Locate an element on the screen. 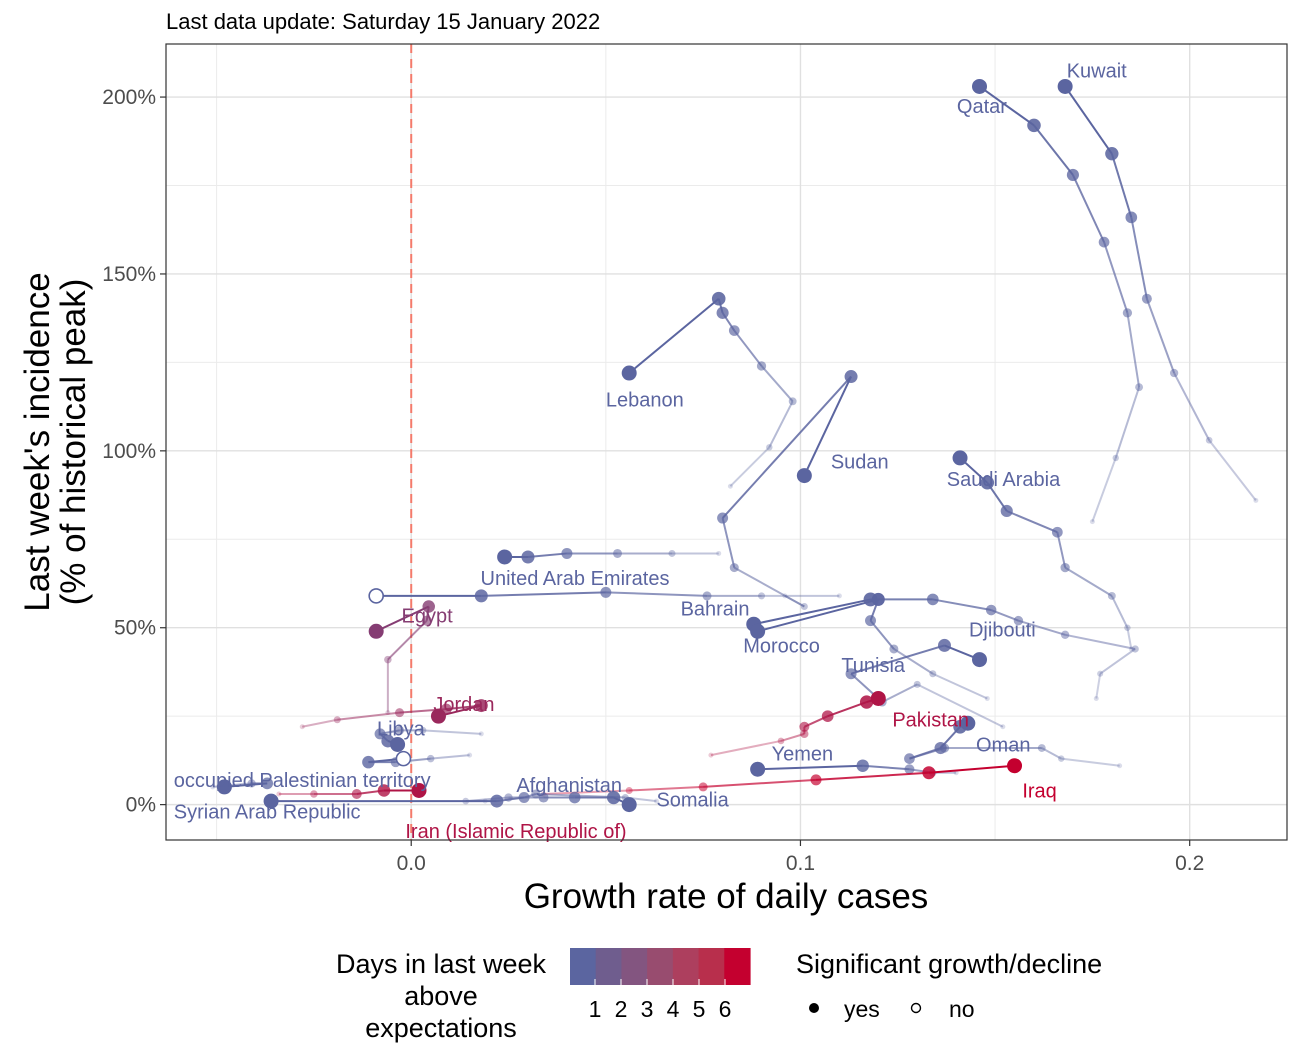  color-bar-label: 3 is located at coordinates (647, 1009).